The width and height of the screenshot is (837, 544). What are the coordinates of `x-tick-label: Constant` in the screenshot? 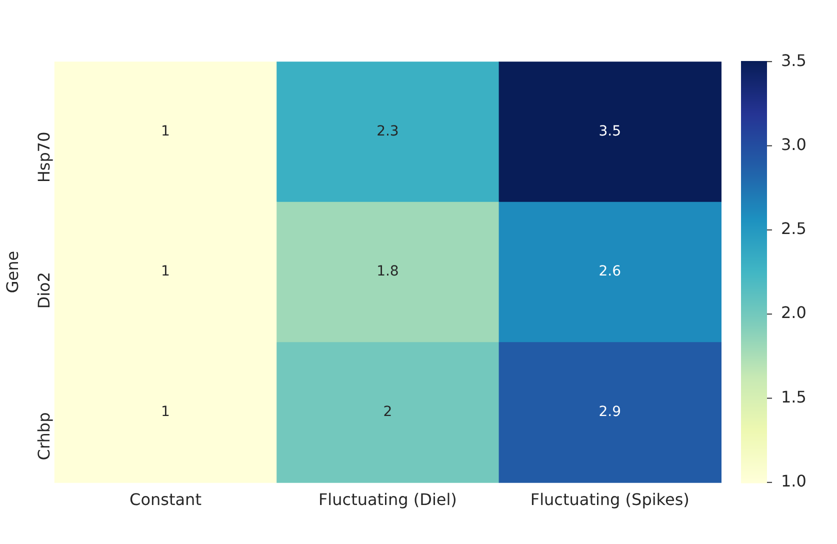 It's located at (166, 500).